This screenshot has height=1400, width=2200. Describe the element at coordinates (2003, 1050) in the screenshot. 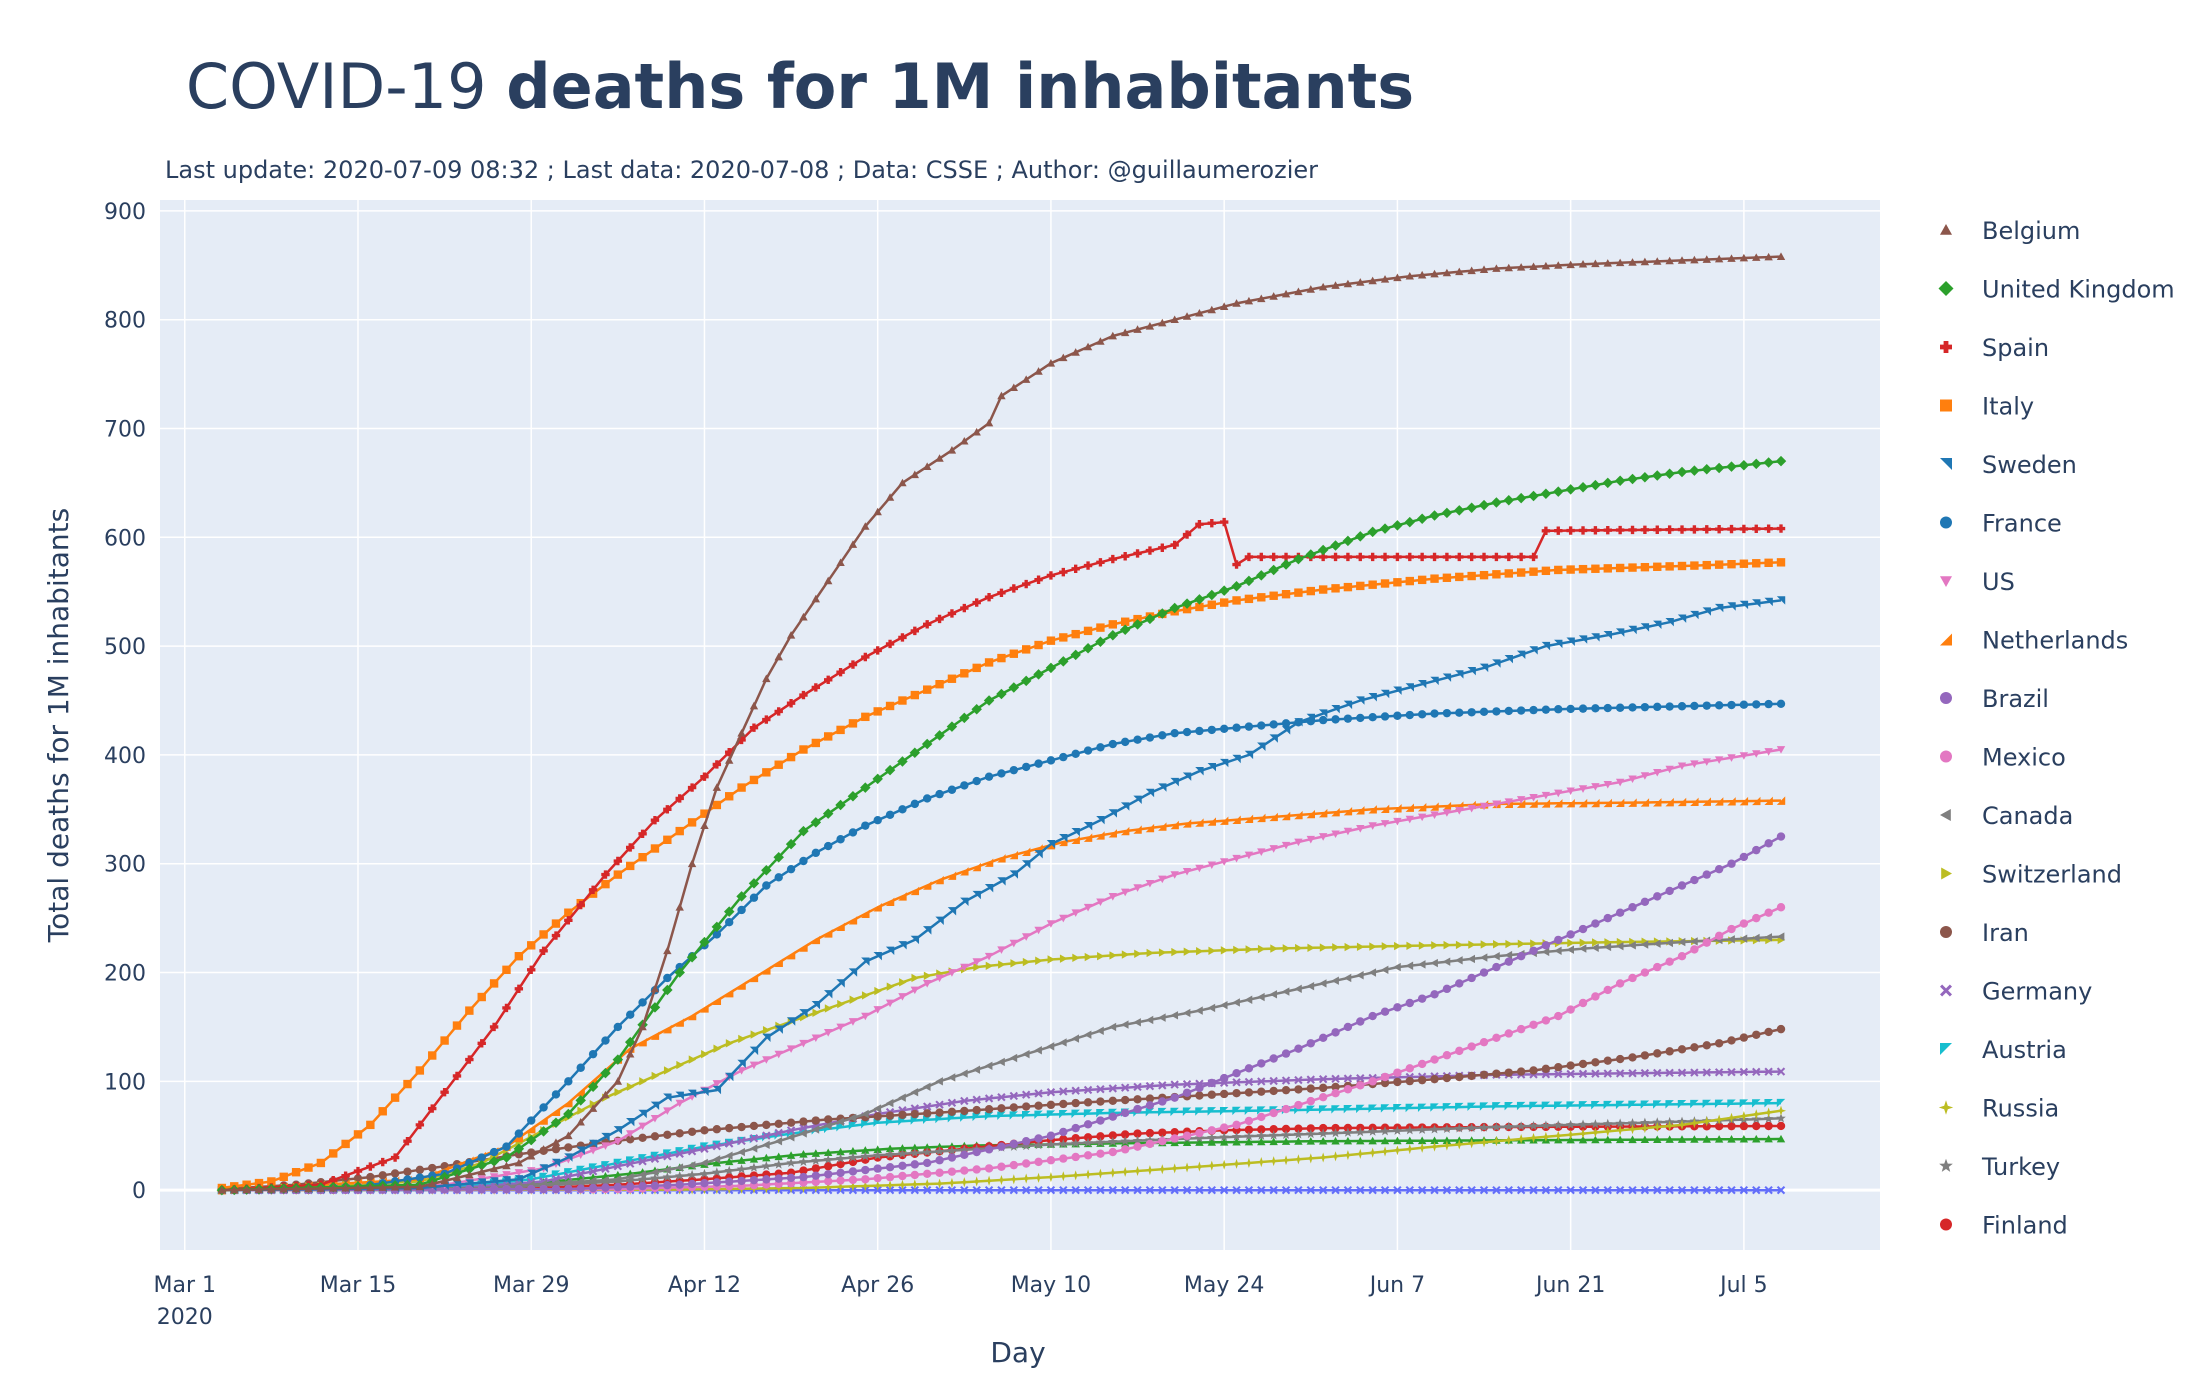

I see `legend-item: Austria` at that location.